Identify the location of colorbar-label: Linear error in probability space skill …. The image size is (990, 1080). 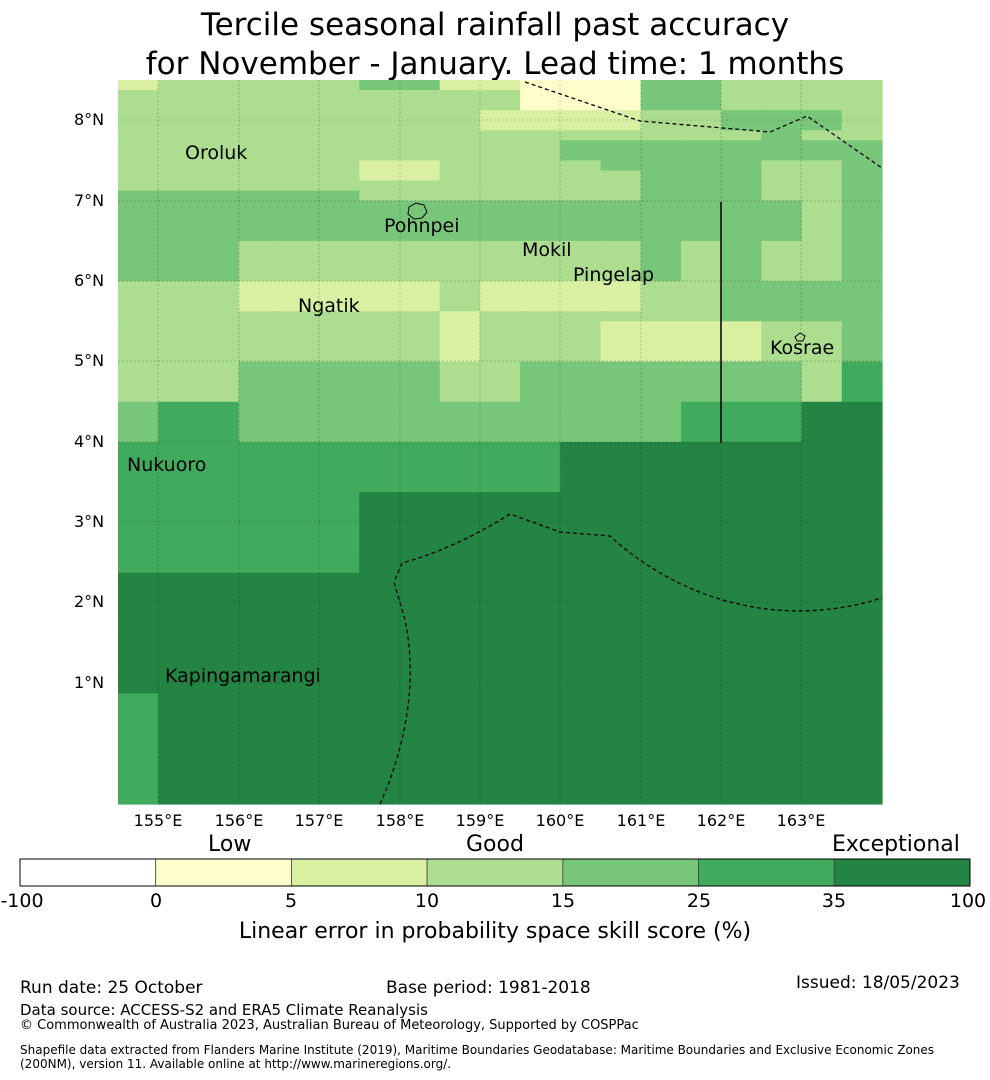
(495, 931).